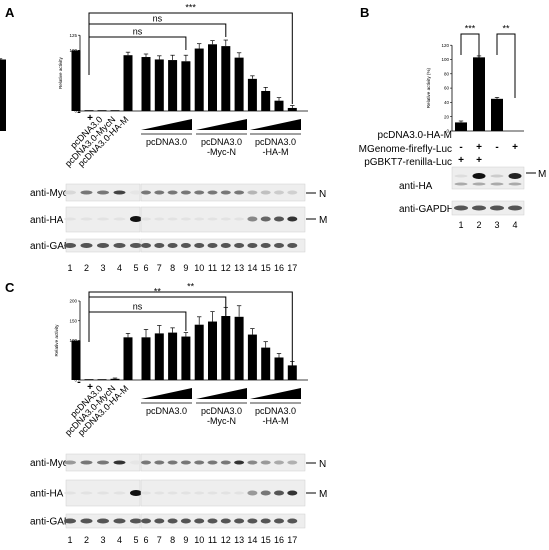 This screenshot has height=550, width=549. Describe the element at coordinates (322, 464) in the screenshot. I see `panel-c-band-label-n: N` at that location.